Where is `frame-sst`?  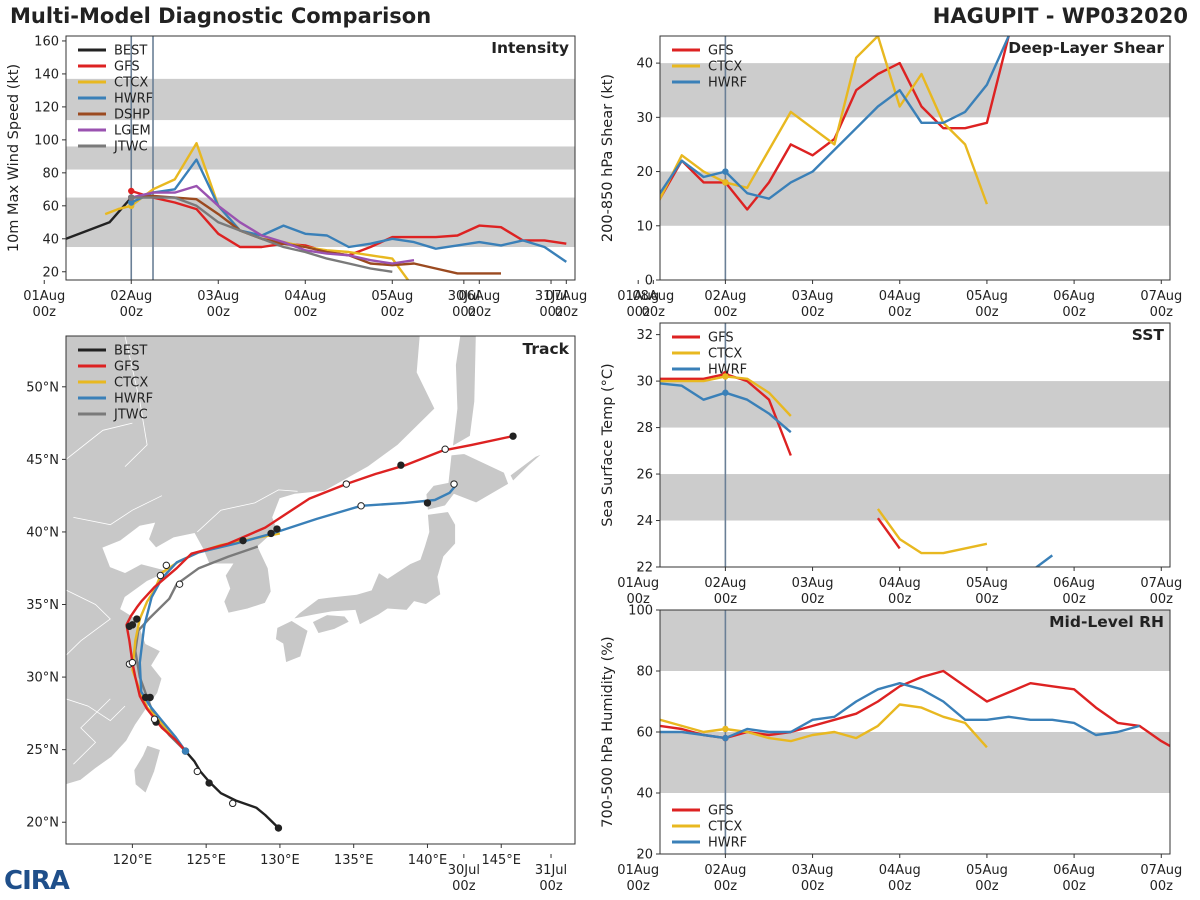 frame-sst is located at coordinates (915, 445).